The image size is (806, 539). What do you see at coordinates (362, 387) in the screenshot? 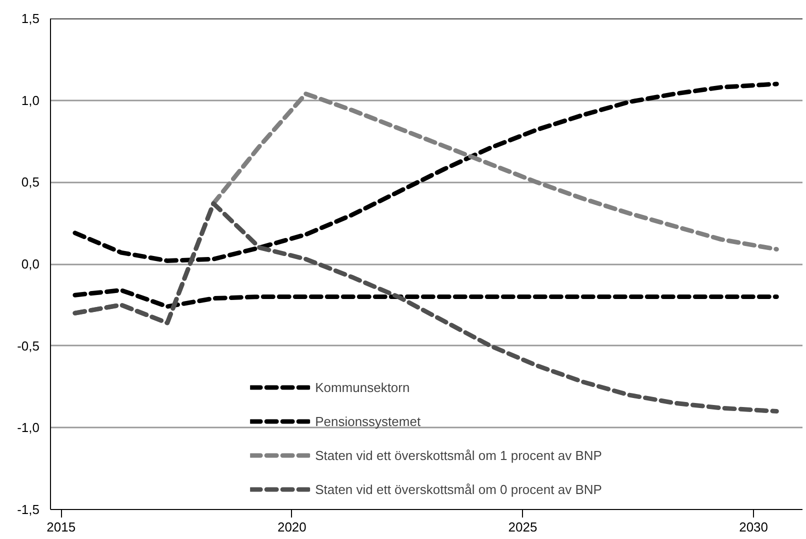
I see `legend-label: Kommunsektorn` at bounding box center [362, 387].